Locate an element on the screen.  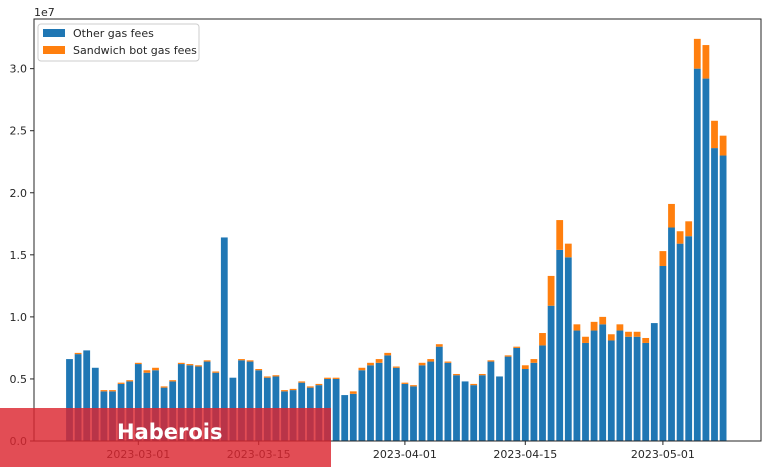
legend-frame is located at coordinates (118, 42).